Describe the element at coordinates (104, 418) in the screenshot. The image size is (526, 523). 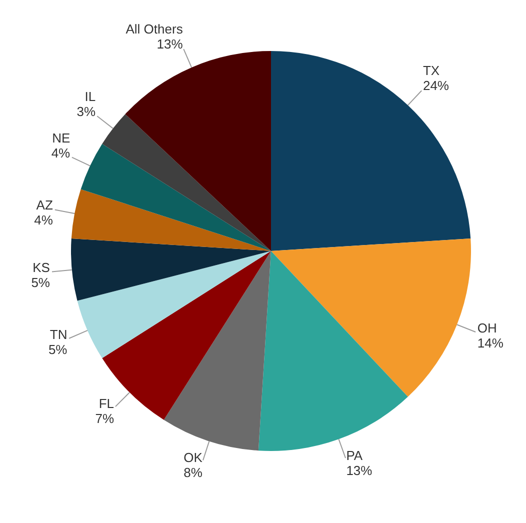
I see `data-label: 7%` at that location.